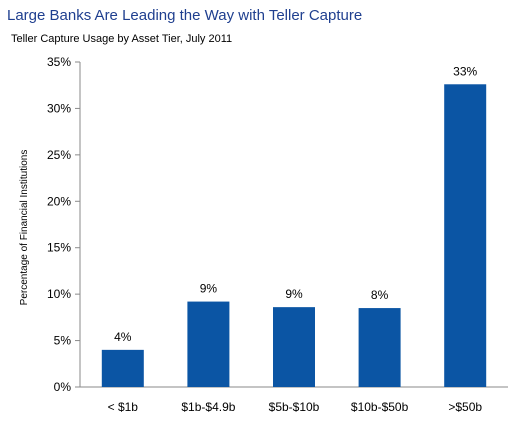 Image resolution: width=514 pixels, height=423 pixels. What do you see at coordinates (465, 407) in the screenshot?
I see `x-tick-label: >$50b` at bounding box center [465, 407].